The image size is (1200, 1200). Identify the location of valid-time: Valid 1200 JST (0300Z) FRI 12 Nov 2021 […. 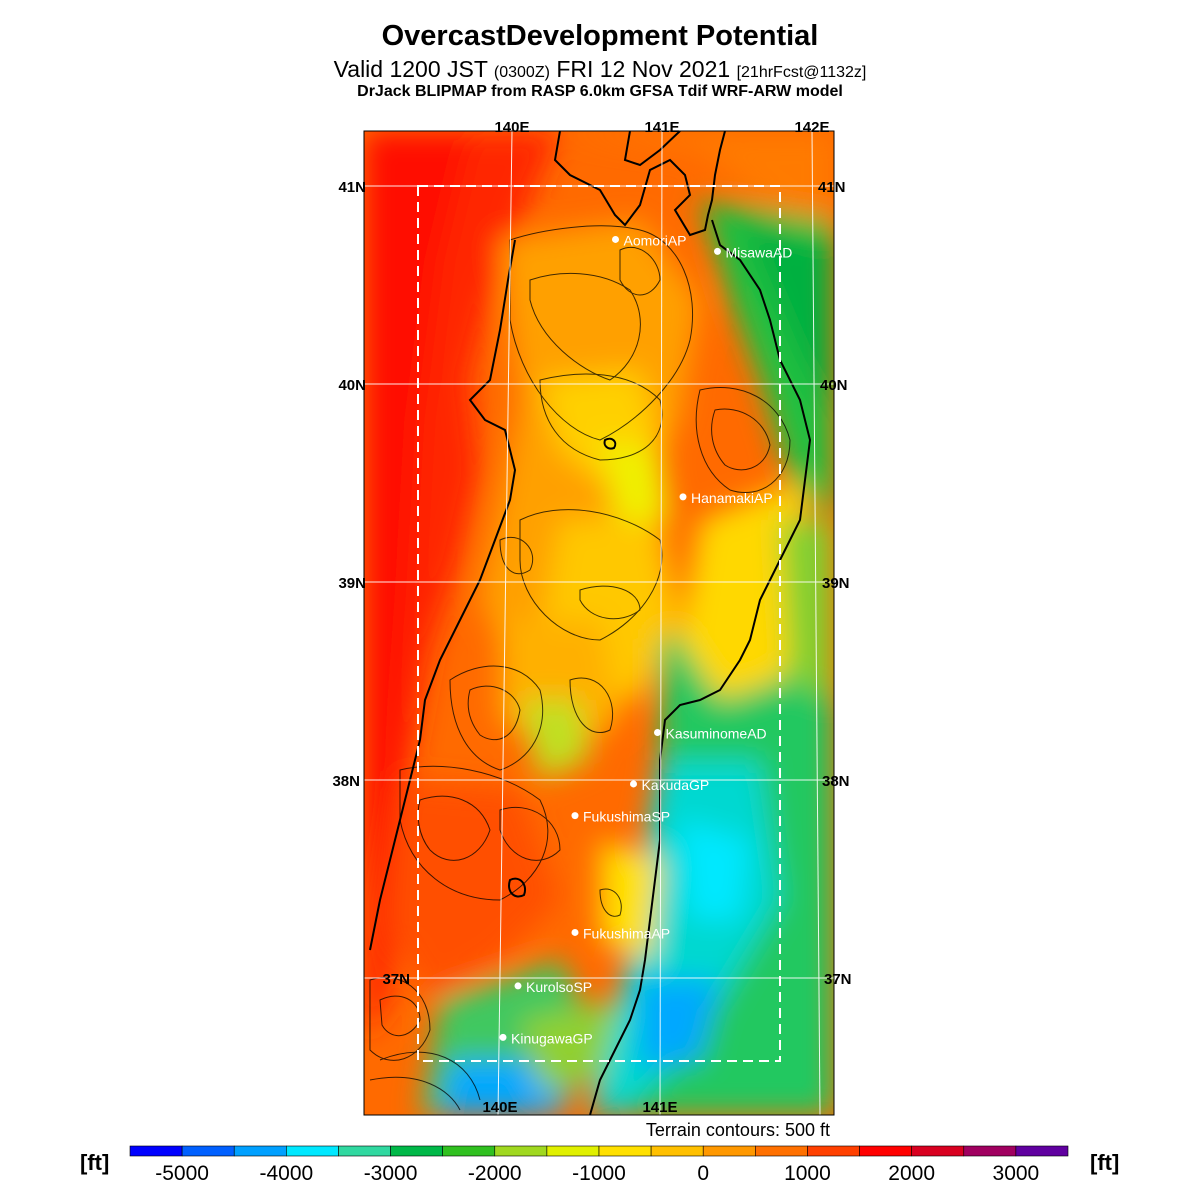
(600, 69).